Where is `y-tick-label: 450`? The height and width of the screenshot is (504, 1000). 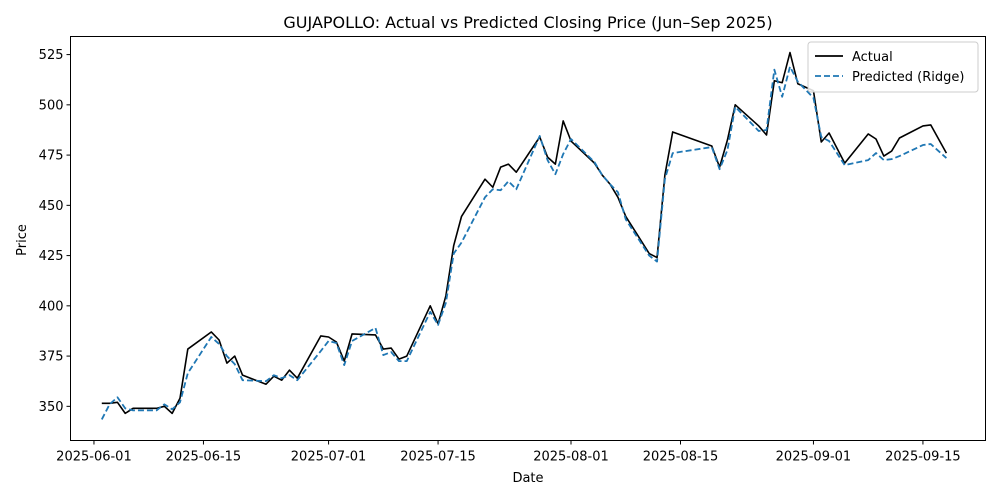 y-tick-label: 450 is located at coordinates (51, 206).